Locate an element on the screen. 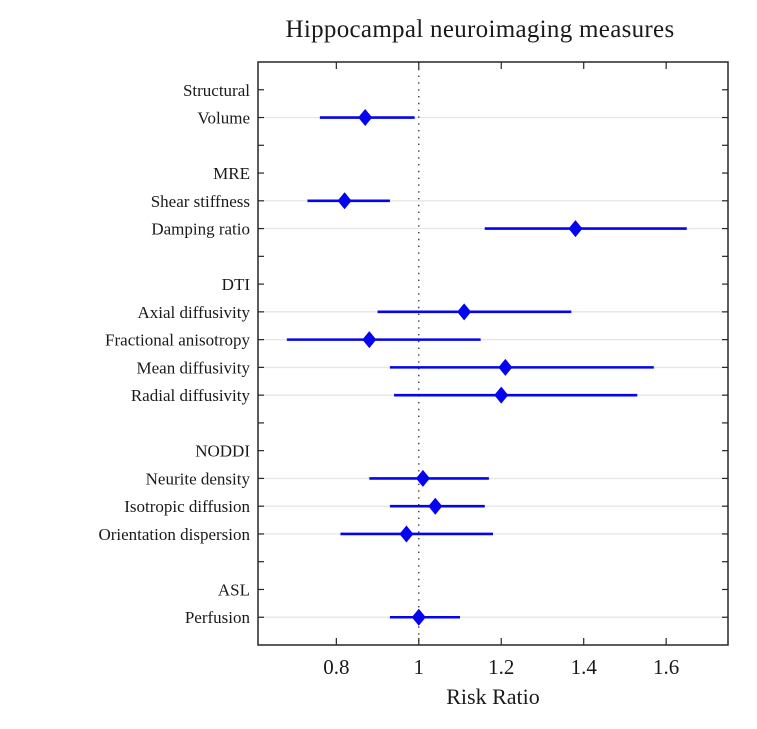  row-label-group: Structural is located at coordinates (216, 90).